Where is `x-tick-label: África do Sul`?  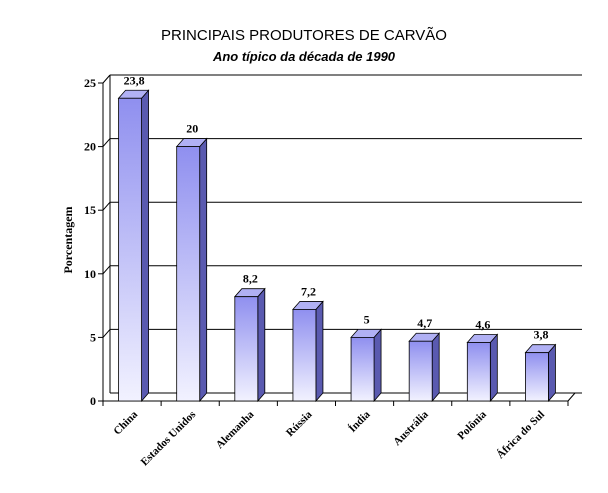 x-tick-label: África do Sul is located at coordinates (520, 435).